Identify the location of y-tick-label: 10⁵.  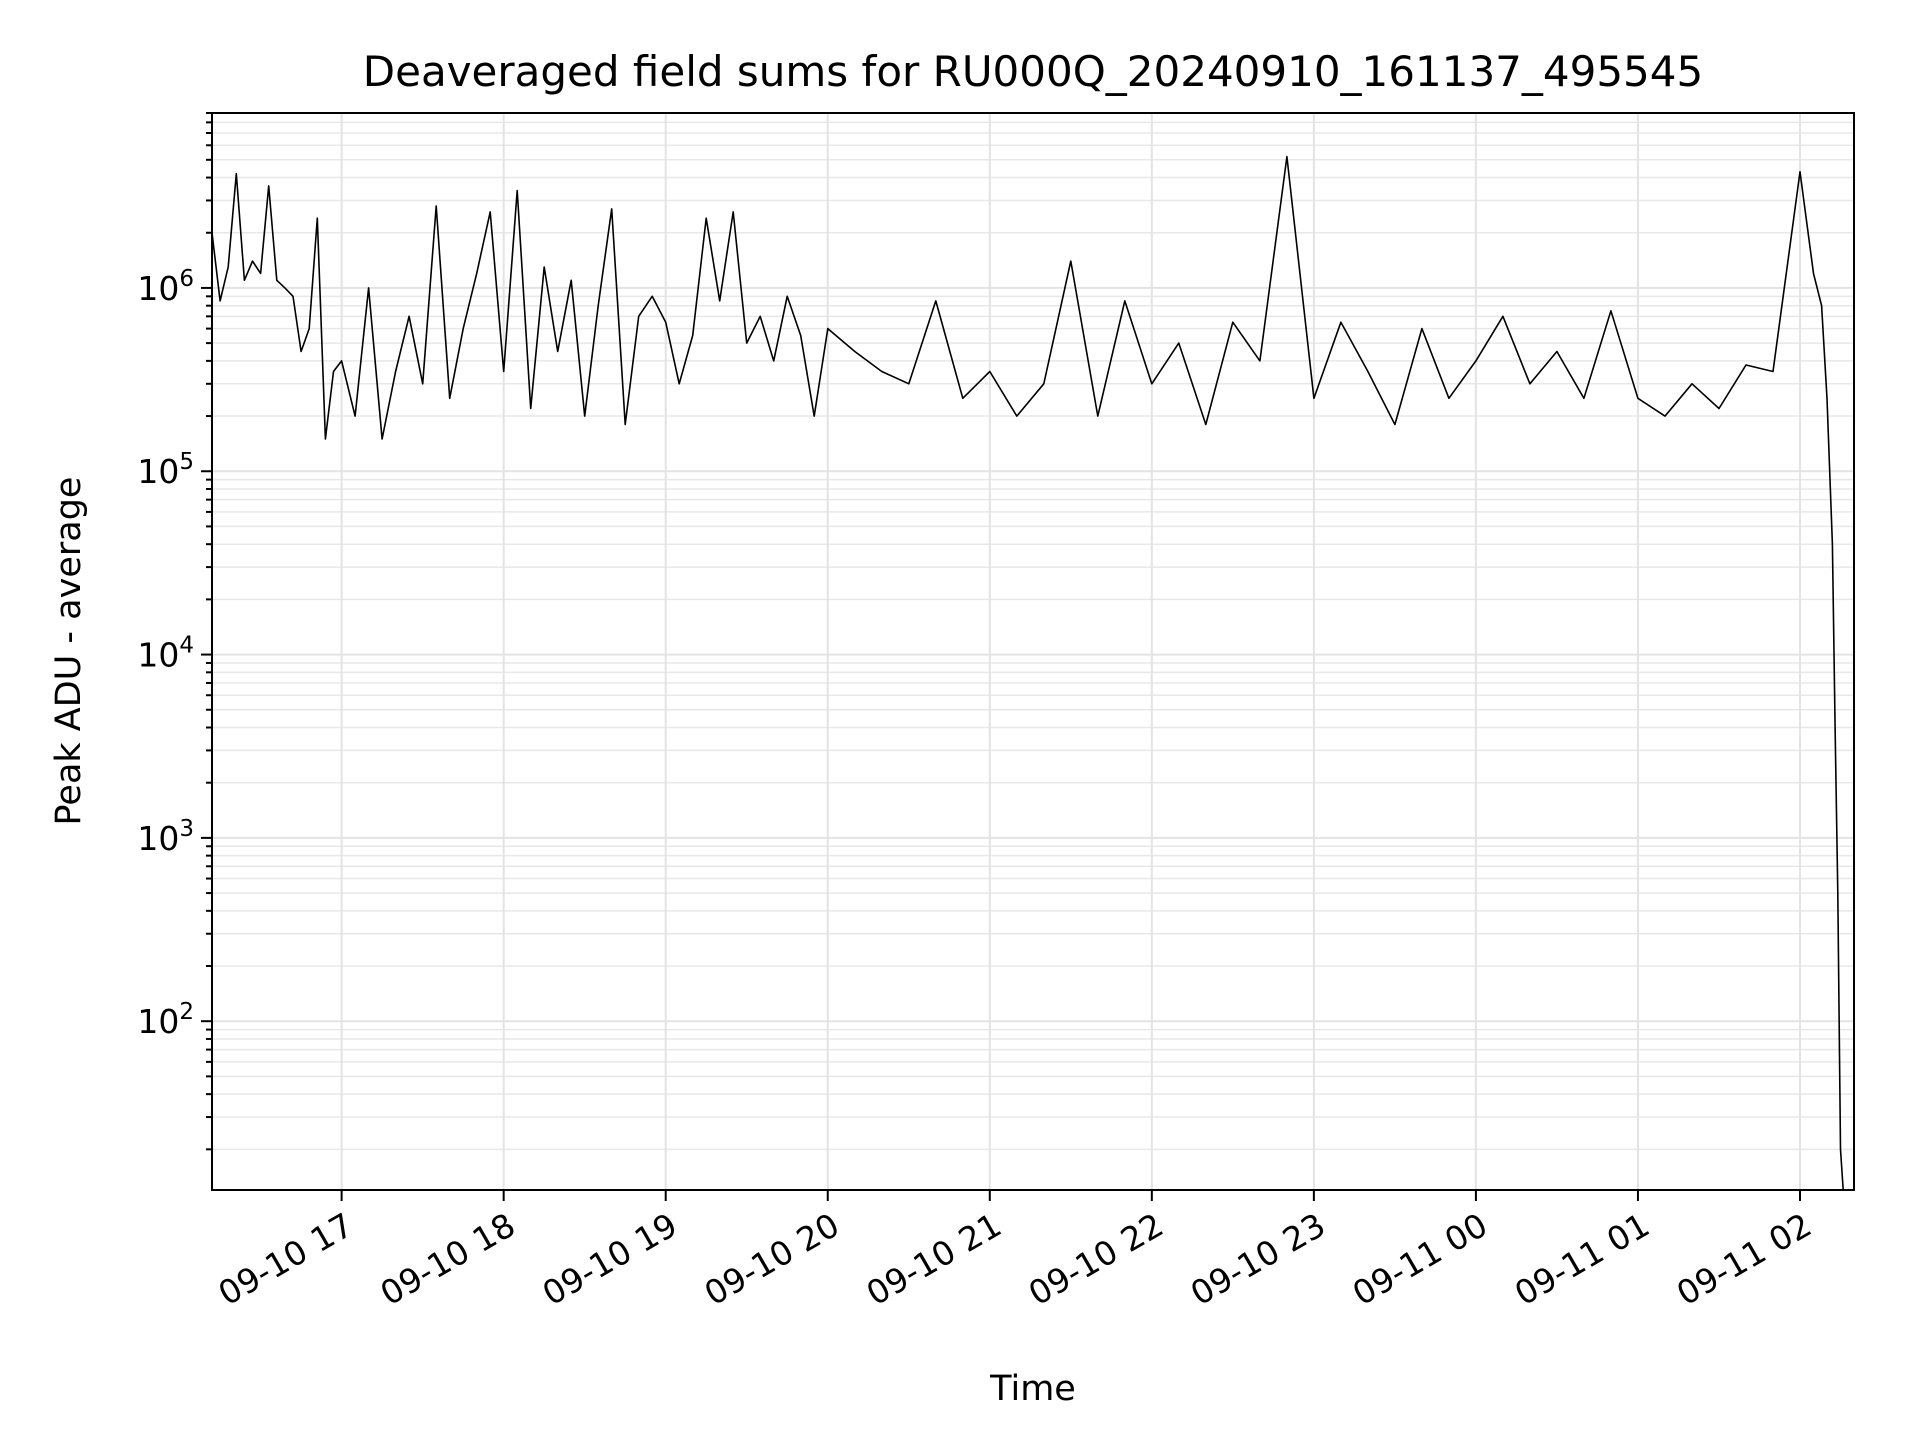
(165, 470).